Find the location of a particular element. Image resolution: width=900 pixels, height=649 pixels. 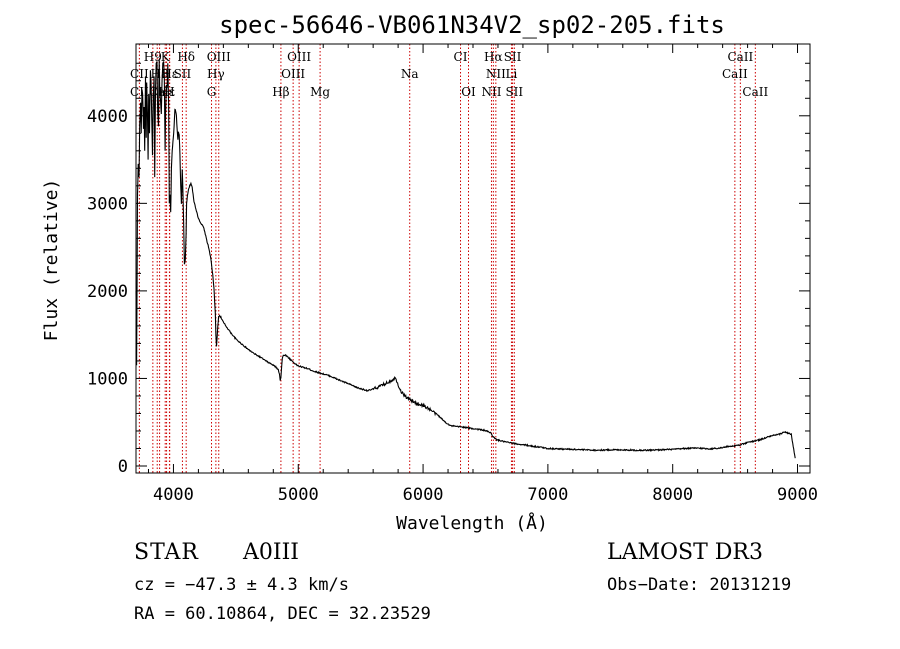

observation-date: Obs−Date: 20131219 is located at coordinates (699, 585).